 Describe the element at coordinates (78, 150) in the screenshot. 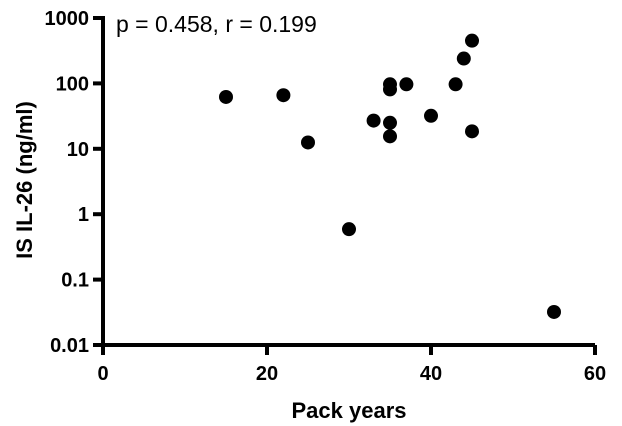

I see `y-tick-label: 10` at that location.